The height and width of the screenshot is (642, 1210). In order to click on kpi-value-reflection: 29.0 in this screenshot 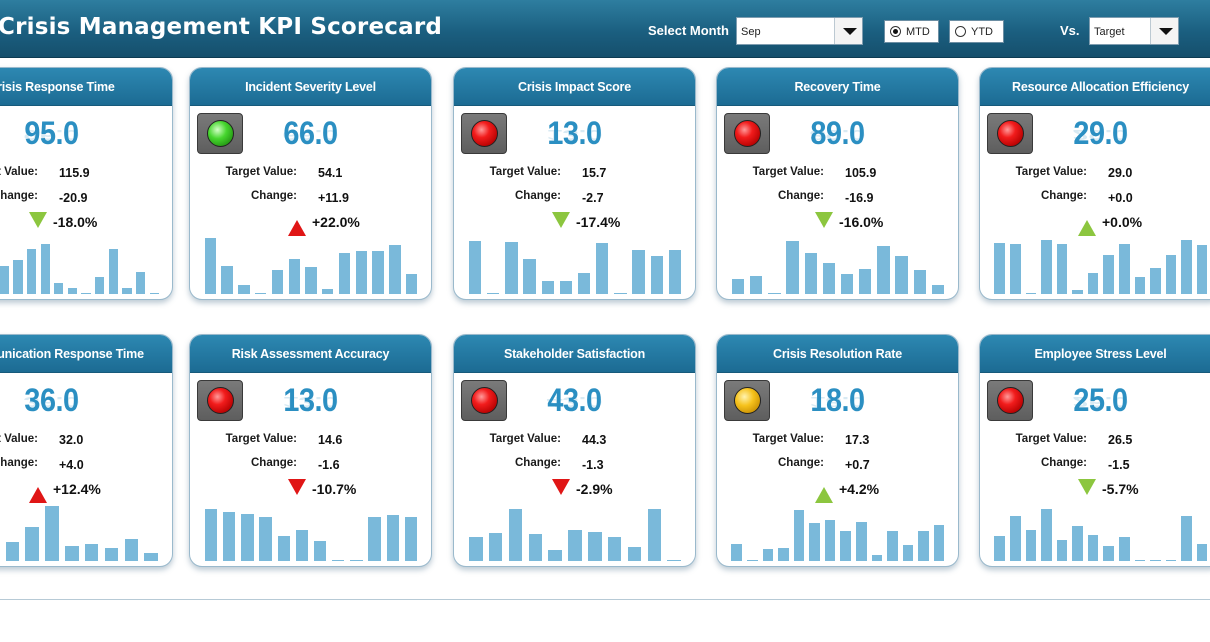, I will do `click(1100, 134)`.